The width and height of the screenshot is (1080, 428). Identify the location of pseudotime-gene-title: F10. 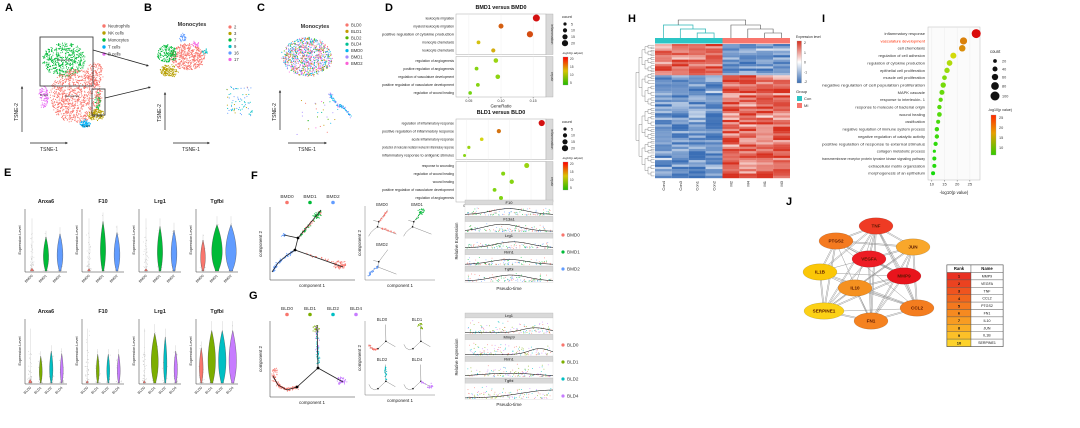
(510, 202).